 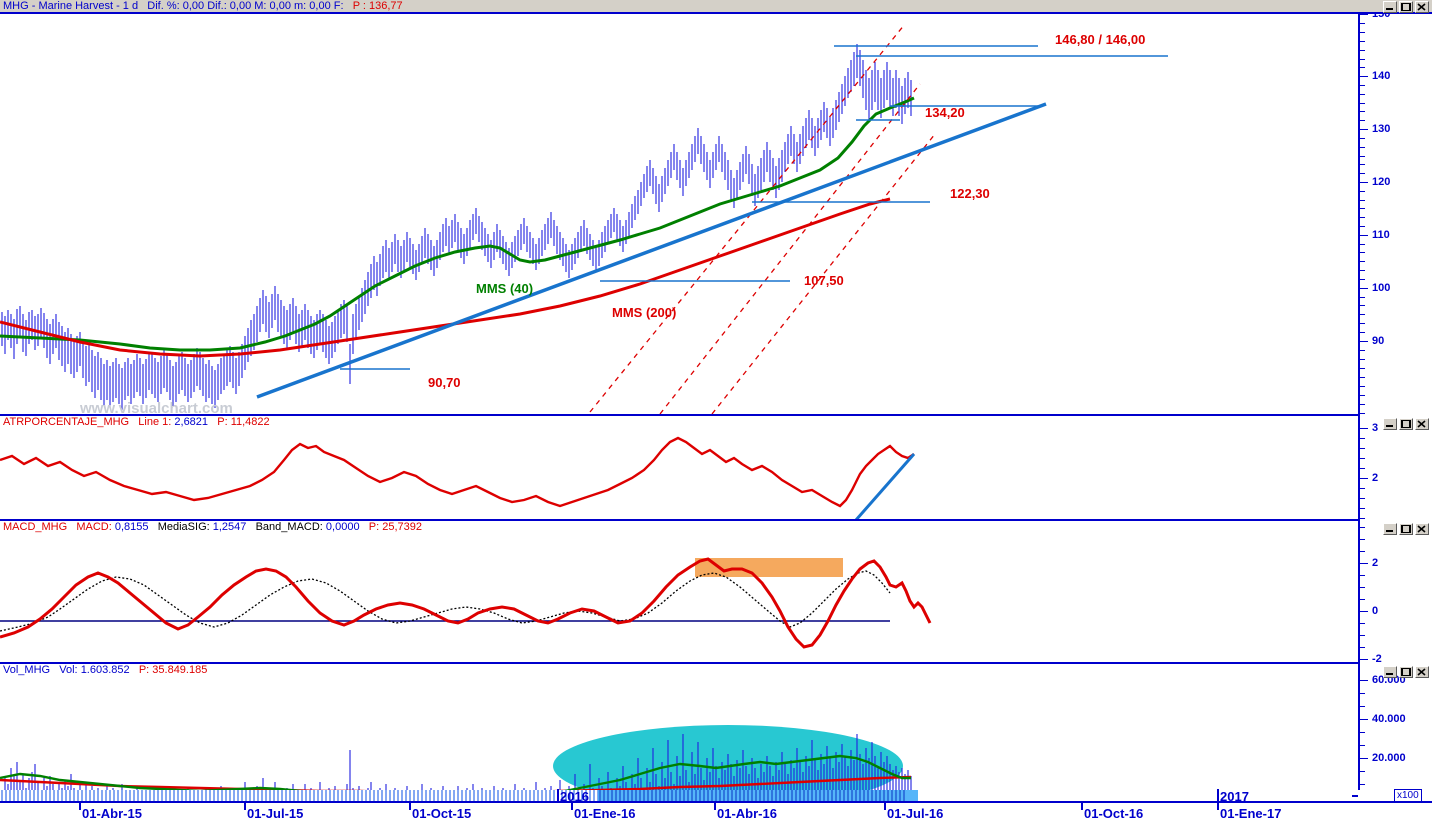 I want to click on macd-p-value: 25,7392, so click(x=402, y=527).